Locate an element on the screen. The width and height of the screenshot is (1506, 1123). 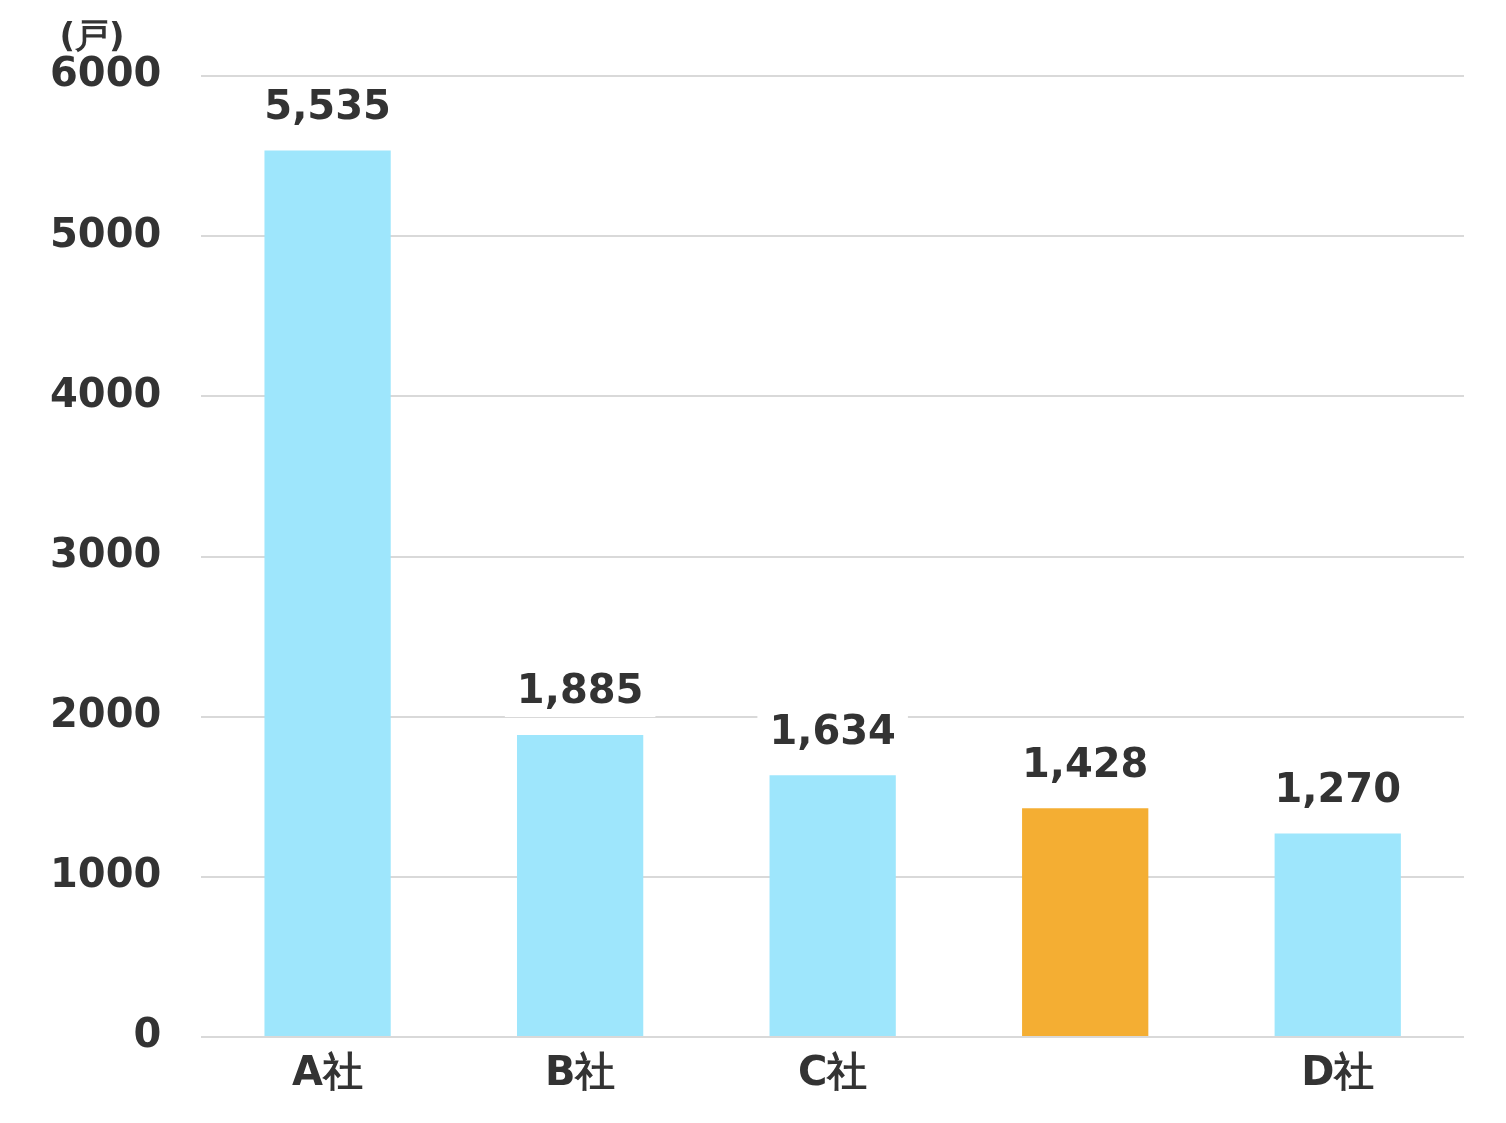
data-label: 1,428 is located at coordinates (1085, 762).